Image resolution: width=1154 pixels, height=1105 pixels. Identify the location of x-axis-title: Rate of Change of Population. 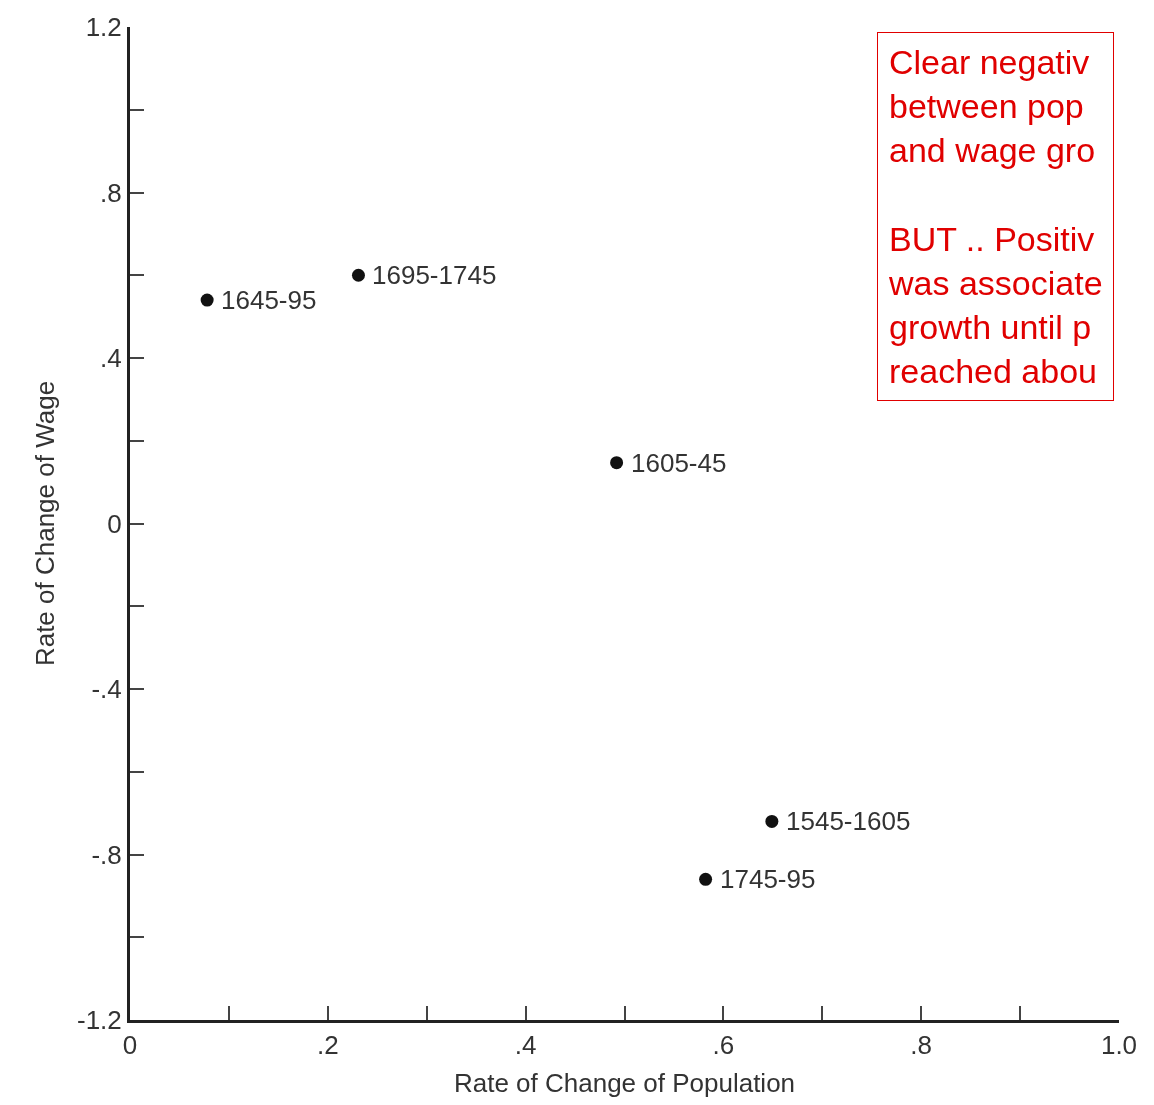
(624, 1082).